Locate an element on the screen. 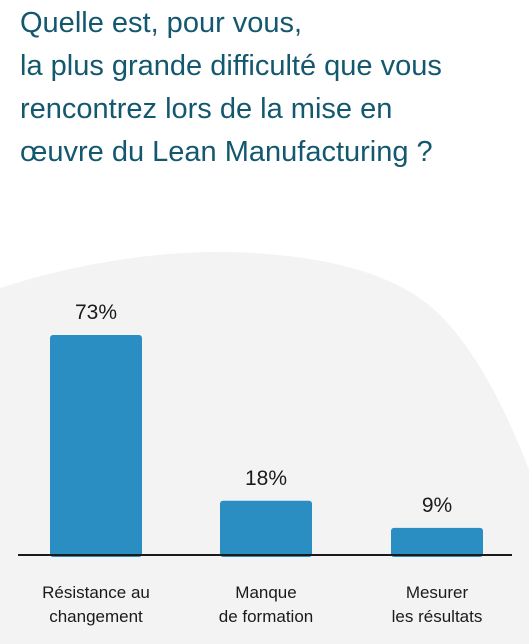  value-label-1: 73% is located at coordinates (96, 312).